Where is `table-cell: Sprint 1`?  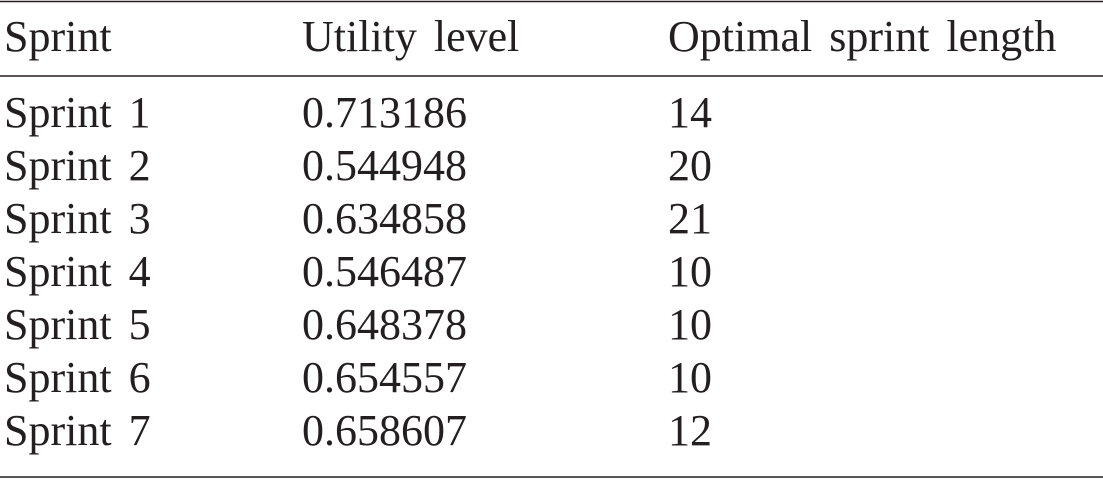 table-cell: Sprint 1 is located at coordinates (77, 112).